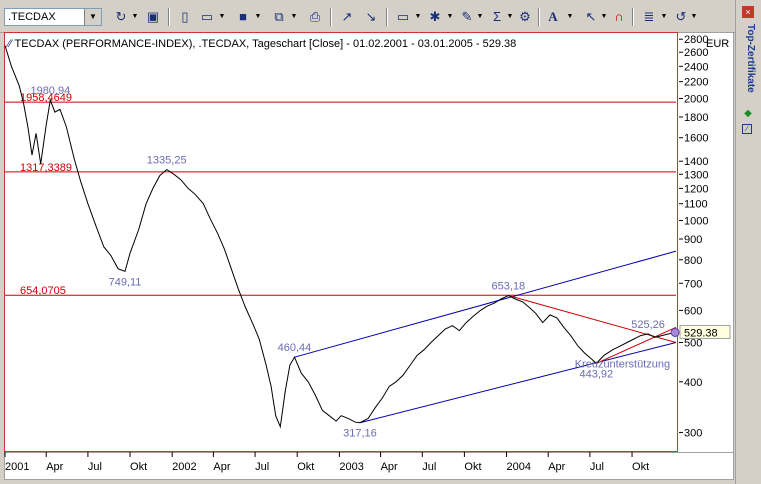 Image resolution: width=761 pixels, height=484 pixels. What do you see at coordinates (403, 16) in the screenshot?
I see `window-icon: ▭` at bounding box center [403, 16].